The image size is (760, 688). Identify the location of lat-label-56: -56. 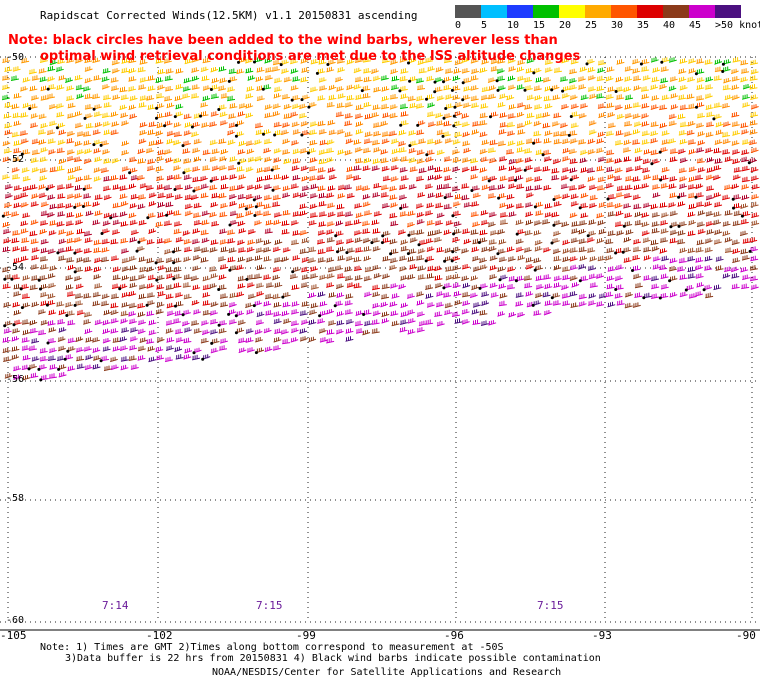
(15, 379).